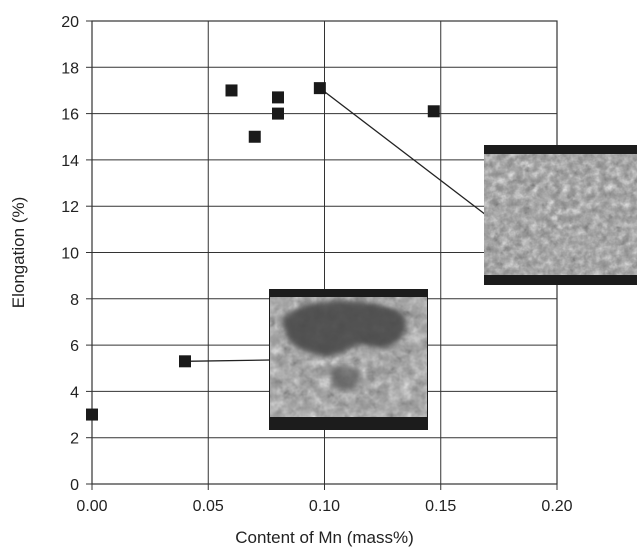 Image resolution: width=637 pixels, height=554 pixels. Describe the element at coordinates (74, 485) in the screenshot. I see `y-tick-label: 0` at that location.